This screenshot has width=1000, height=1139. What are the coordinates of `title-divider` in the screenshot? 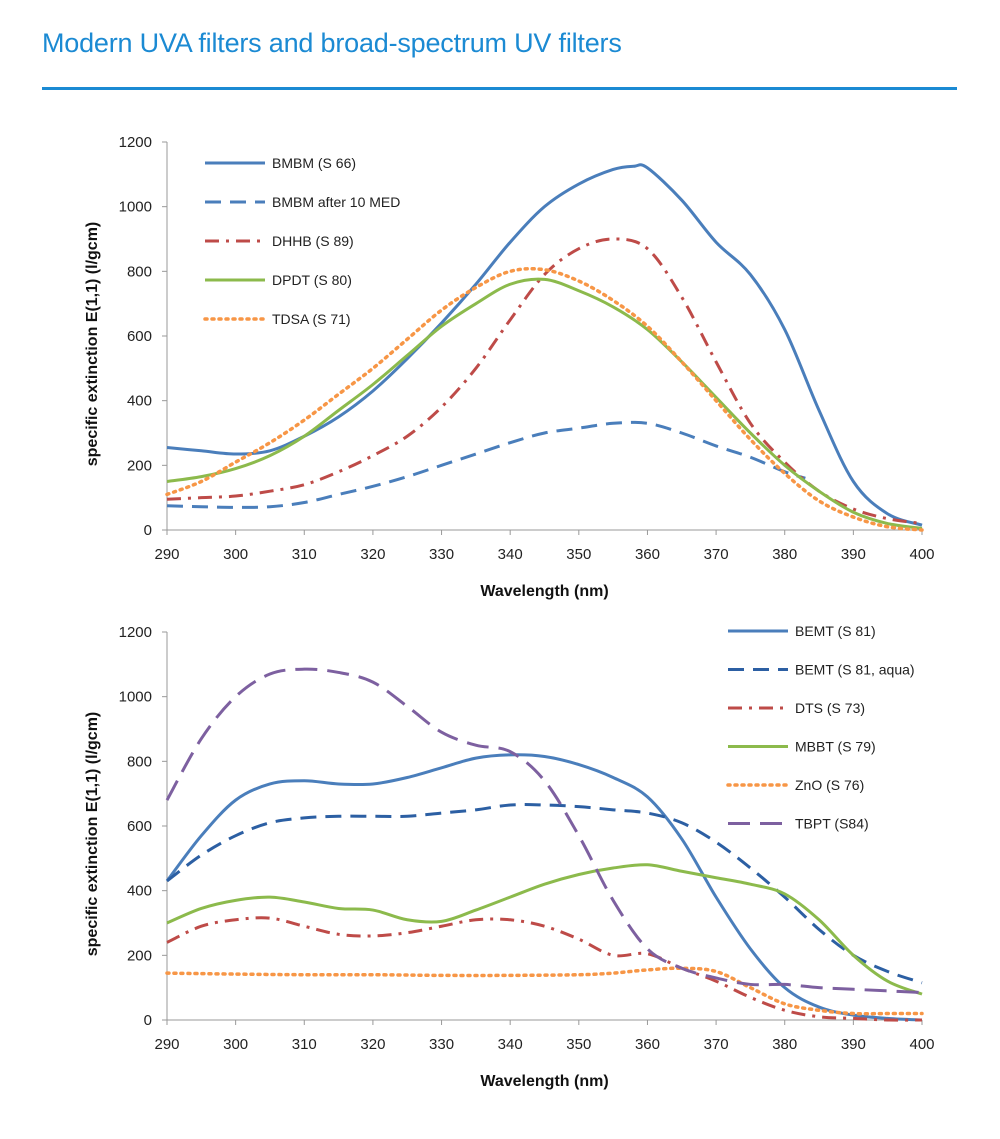 It's located at (499, 88).